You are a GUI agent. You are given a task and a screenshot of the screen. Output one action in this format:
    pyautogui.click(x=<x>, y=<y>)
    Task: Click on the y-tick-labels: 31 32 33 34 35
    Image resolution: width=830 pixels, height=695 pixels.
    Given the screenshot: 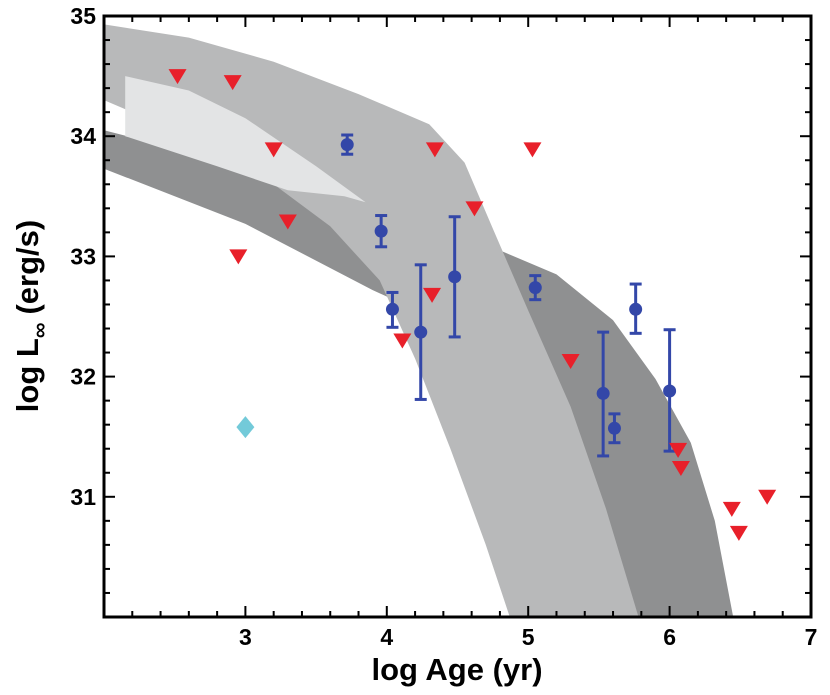 What is the action you would take?
    pyautogui.click(x=83, y=256)
    